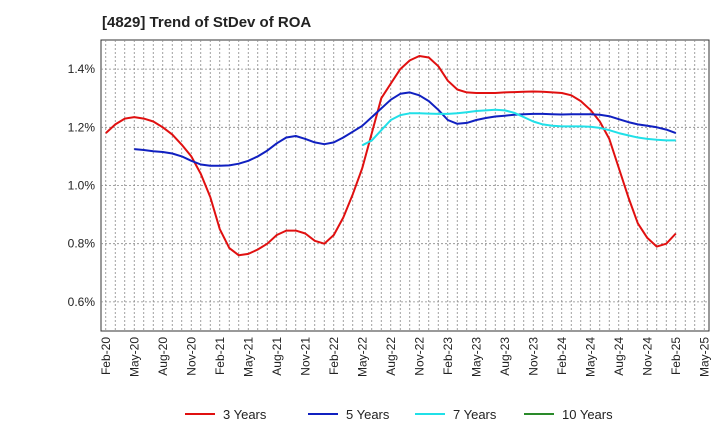 The width and height of the screenshot is (720, 440). What do you see at coordinates (368, 414) in the screenshot?
I see `legend-label: 5 Years` at bounding box center [368, 414].